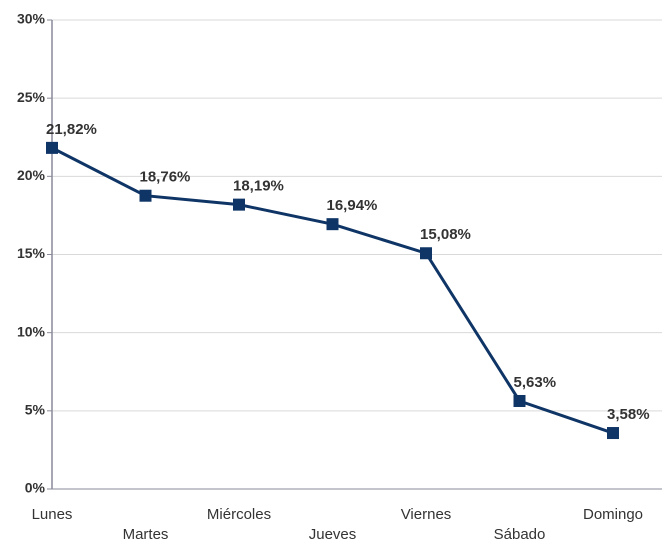 This screenshot has width=662, height=545. Describe the element at coordinates (31, 253) in the screenshot. I see `y-tick-label: 15%` at that location.